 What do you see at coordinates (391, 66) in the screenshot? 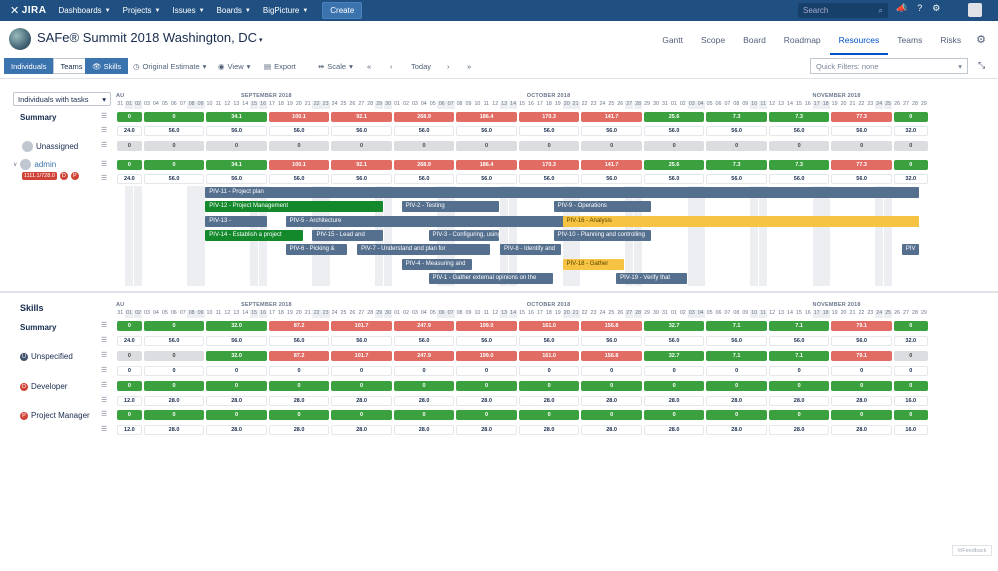
I see `scroll-left-button: ‹` at bounding box center [391, 66].